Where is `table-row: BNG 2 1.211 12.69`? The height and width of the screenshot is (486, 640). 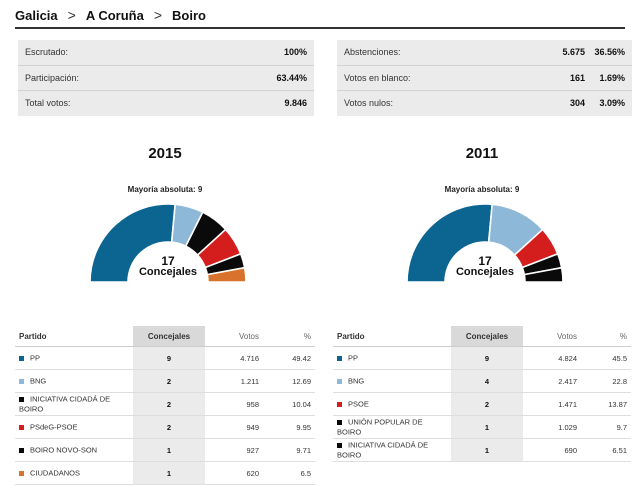 table-row: BNG 2 1.211 12.69 is located at coordinates (165, 381).